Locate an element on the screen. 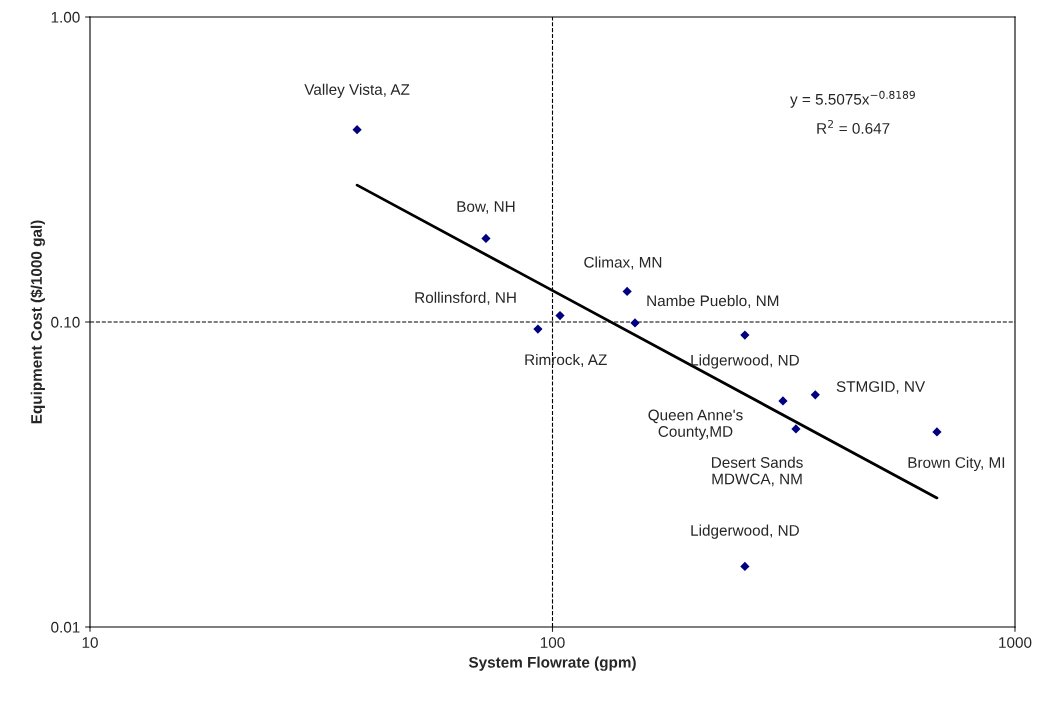  y-tick-label: 0.10 is located at coordinates (65, 322).